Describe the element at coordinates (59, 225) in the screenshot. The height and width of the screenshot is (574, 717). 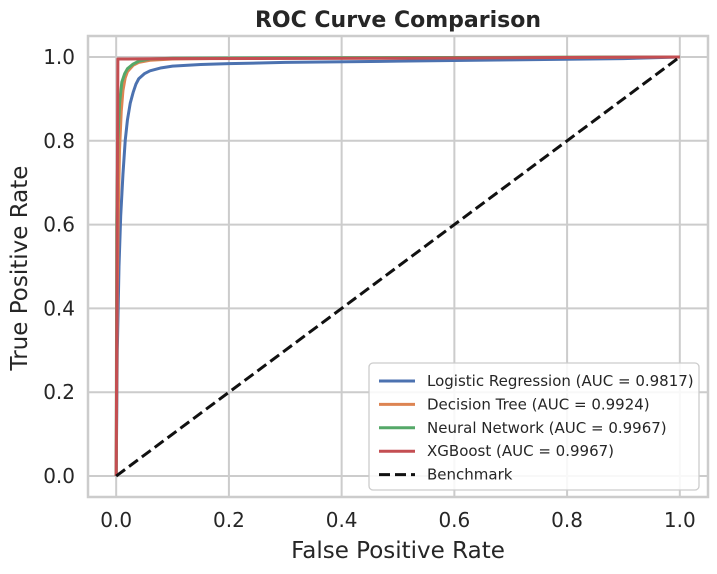
I see `y-tick-label: 0.6` at that location.